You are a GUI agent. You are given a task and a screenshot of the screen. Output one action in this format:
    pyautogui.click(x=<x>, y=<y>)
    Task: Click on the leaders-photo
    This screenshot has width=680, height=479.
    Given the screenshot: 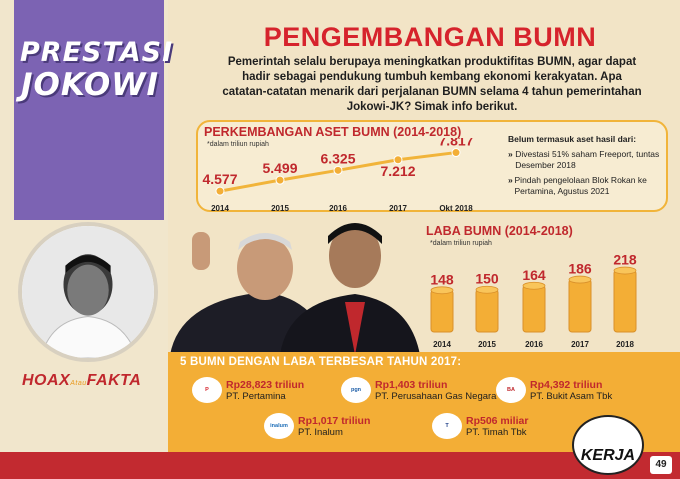 What is the action you would take?
    pyautogui.click(x=295, y=289)
    